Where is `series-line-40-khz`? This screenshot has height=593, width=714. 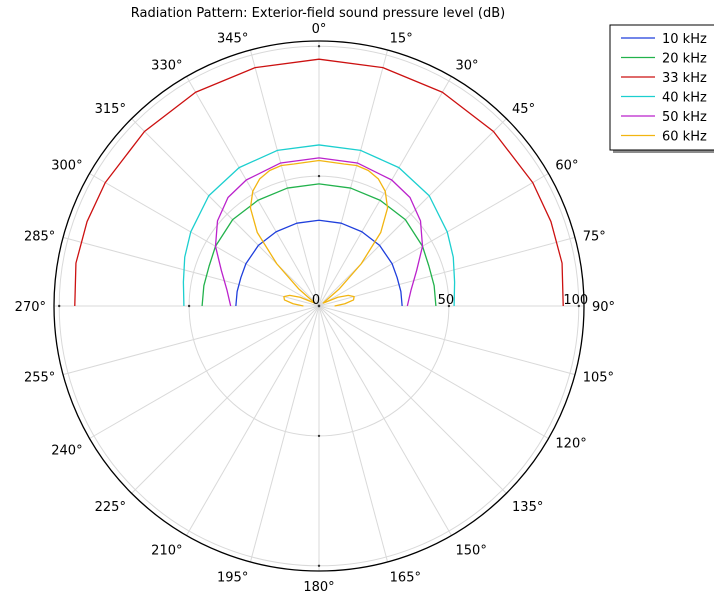
series-line-40-khz is located at coordinates (319, 225).